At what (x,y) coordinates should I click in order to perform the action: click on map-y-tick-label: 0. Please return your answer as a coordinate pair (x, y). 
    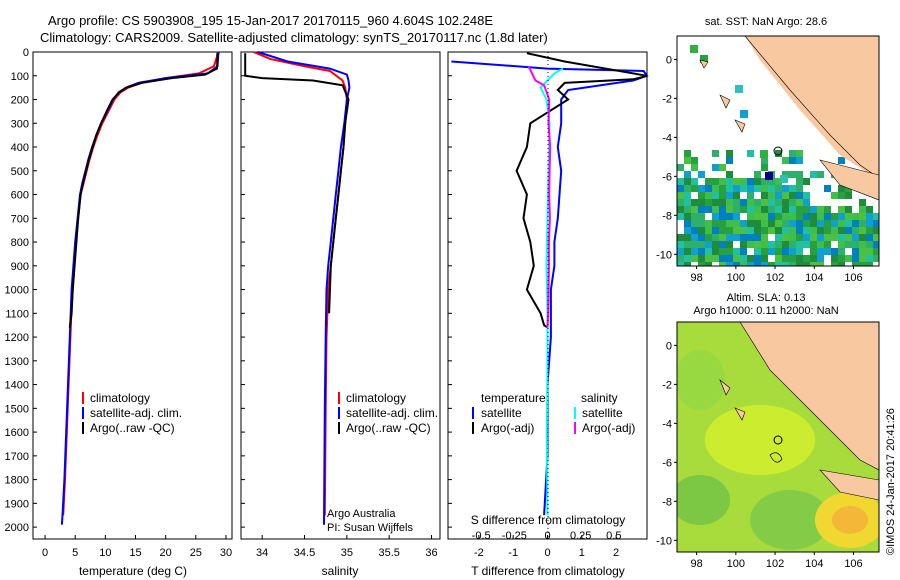
    Looking at the image, I should click on (669, 346).